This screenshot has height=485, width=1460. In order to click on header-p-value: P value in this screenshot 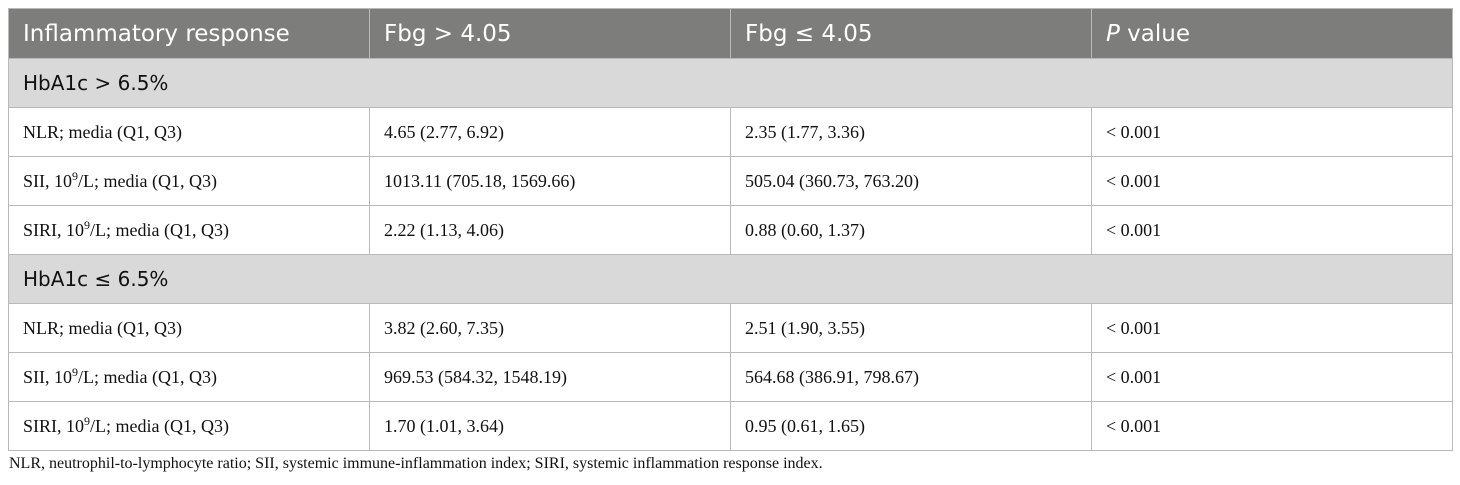, I will do `click(1272, 33)`.